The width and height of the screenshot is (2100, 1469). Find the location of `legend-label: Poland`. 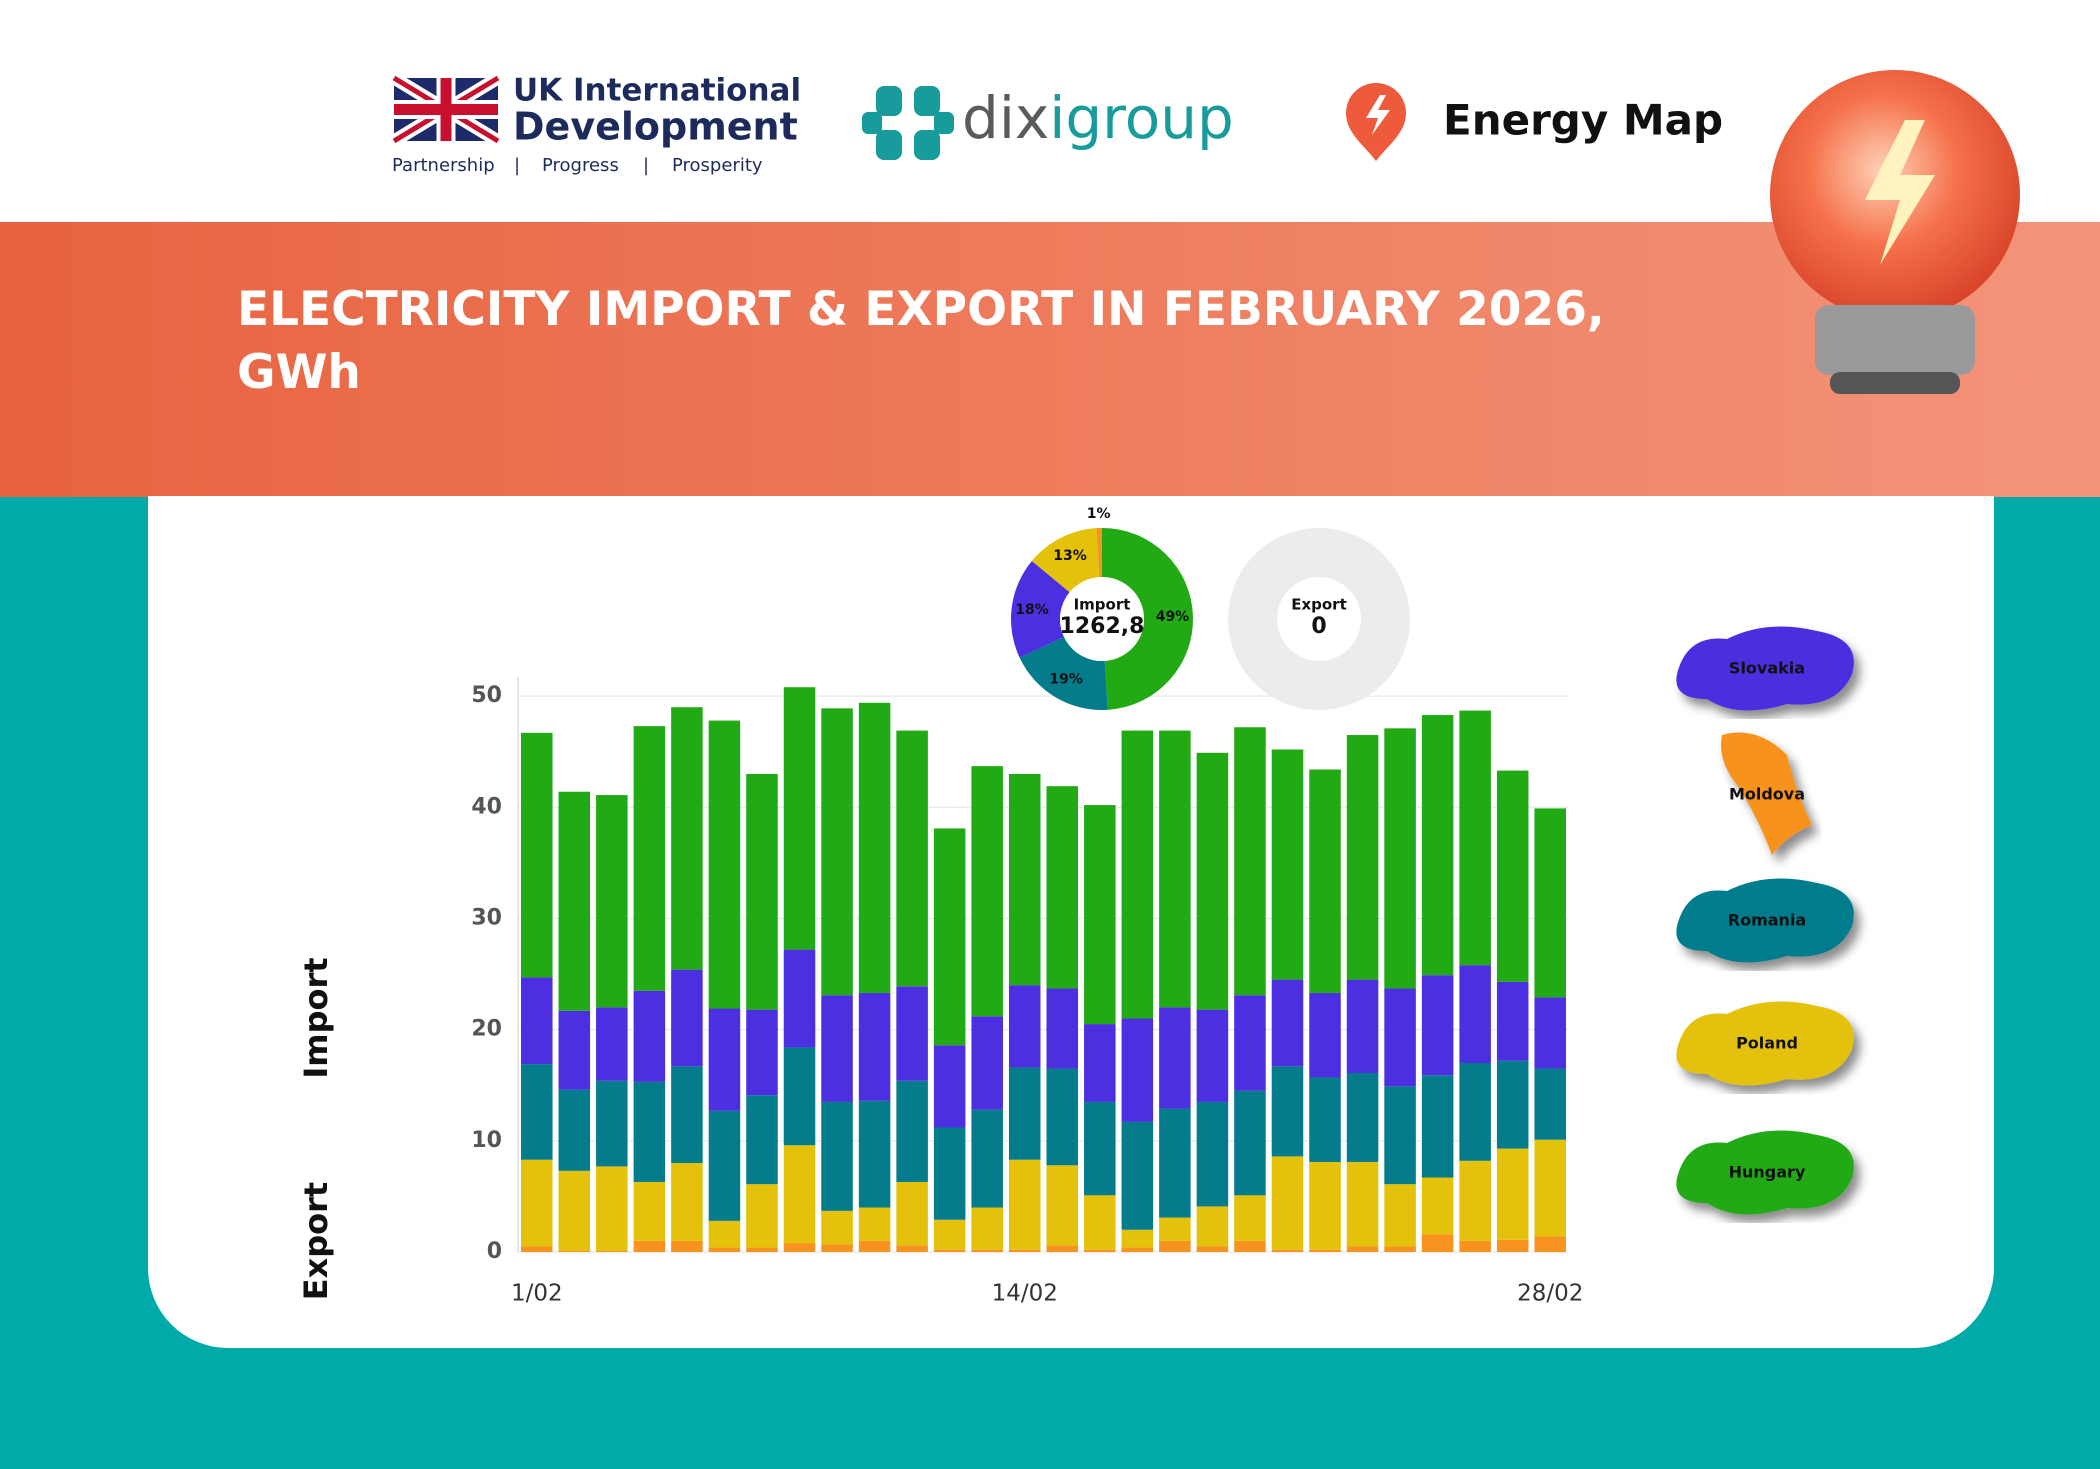

legend-label: Poland is located at coordinates (1767, 1043).